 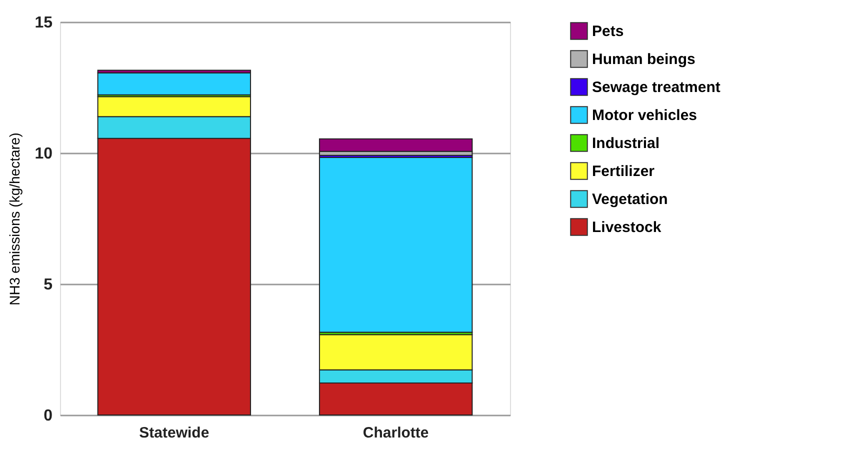 What do you see at coordinates (14, 219) in the screenshot?
I see `y-axis-title: NH3 emissions (kg/hectare)` at bounding box center [14, 219].